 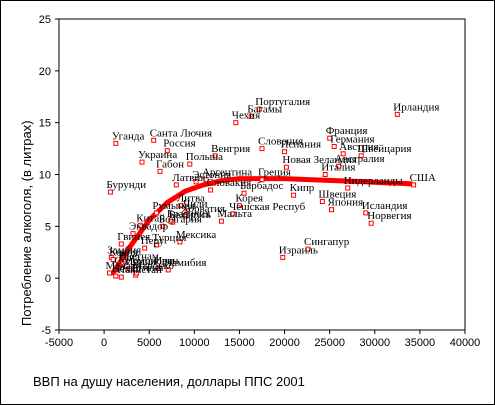 What do you see at coordinates (298, 250) in the screenshot?
I see `data-point-label: Израиль` at bounding box center [298, 250].